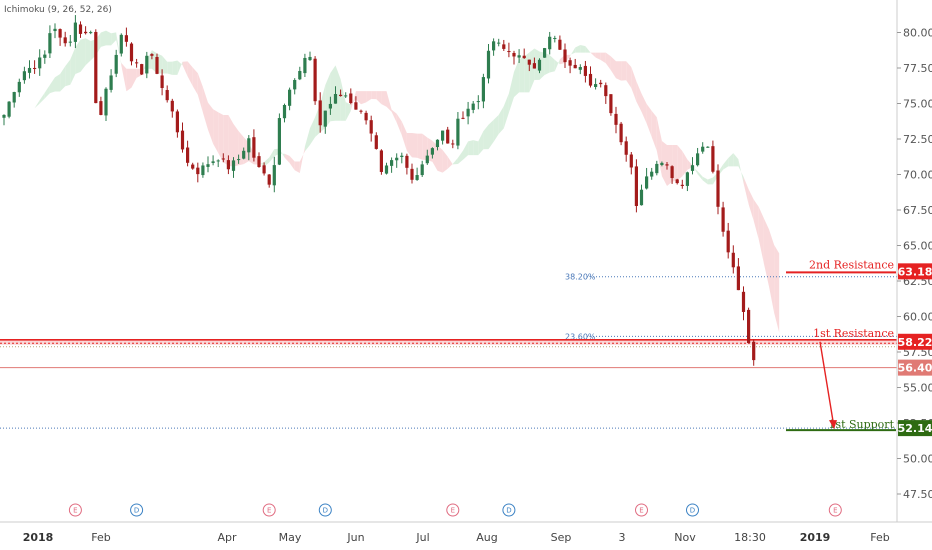  Describe the element at coordinates (580, 336) in the screenshot. I see `fib-label: 23.60%` at that location.